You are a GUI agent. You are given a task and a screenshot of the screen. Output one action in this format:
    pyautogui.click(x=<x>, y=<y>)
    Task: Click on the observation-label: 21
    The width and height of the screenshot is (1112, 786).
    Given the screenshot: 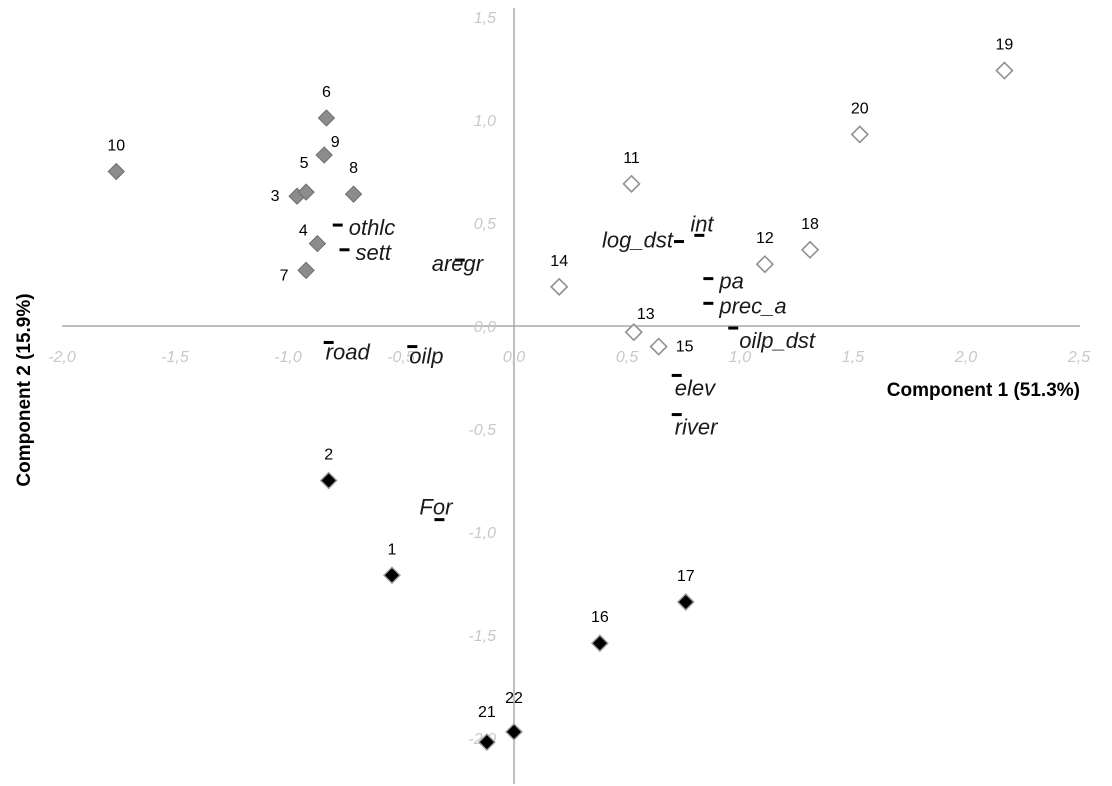 What is the action you would take?
    pyautogui.click(x=487, y=712)
    